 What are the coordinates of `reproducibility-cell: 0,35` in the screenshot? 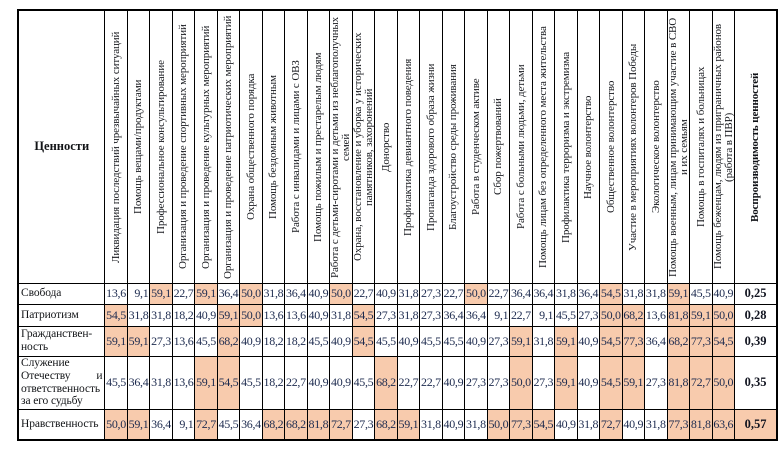 It's located at (756, 382).